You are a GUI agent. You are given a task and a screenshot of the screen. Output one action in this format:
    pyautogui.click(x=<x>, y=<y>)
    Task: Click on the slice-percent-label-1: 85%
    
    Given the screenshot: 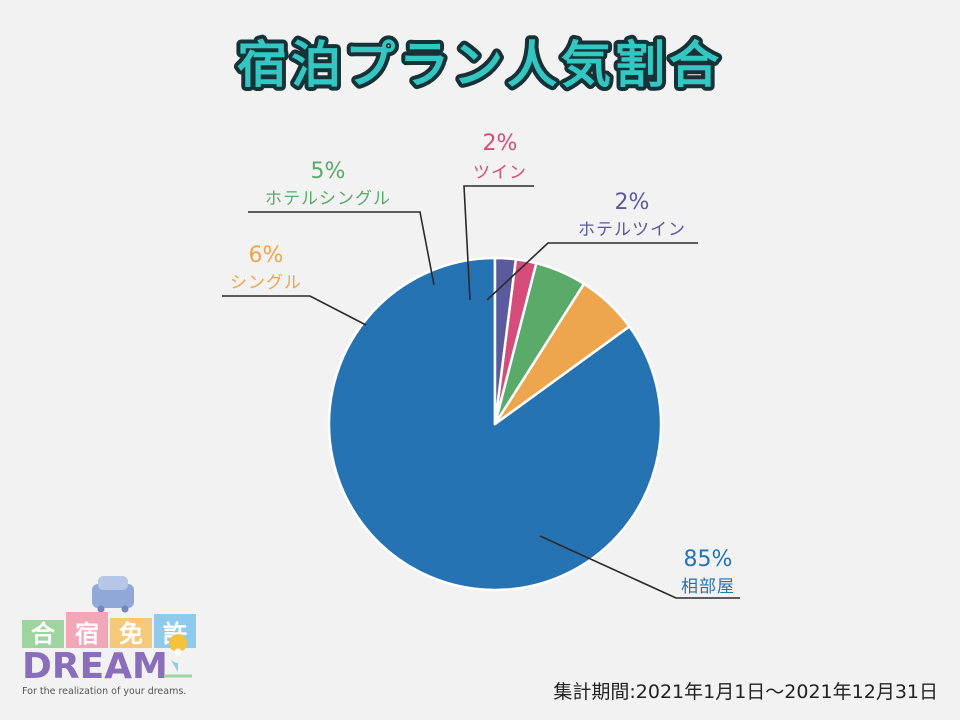 What is the action you would take?
    pyautogui.click(x=708, y=559)
    